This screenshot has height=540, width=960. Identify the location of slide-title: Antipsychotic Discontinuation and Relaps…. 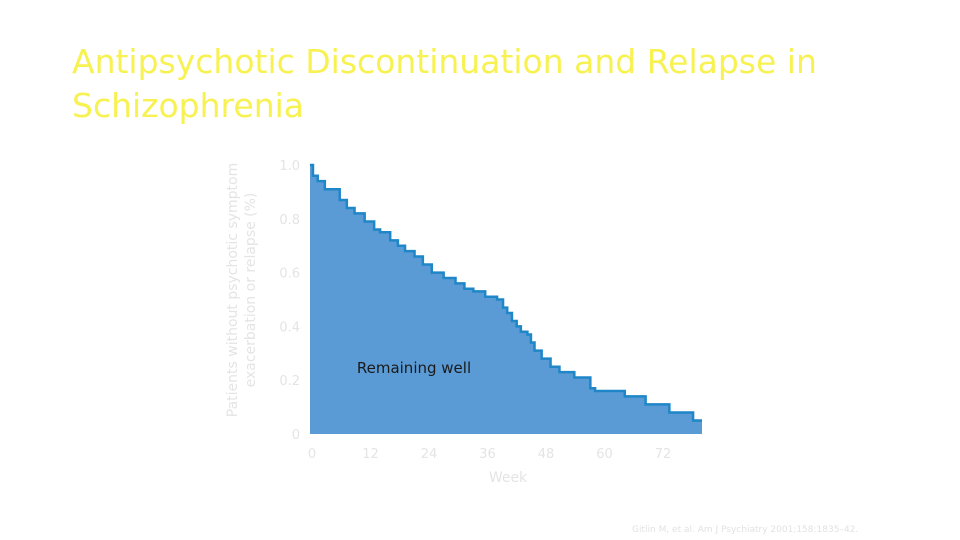
(444, 83).